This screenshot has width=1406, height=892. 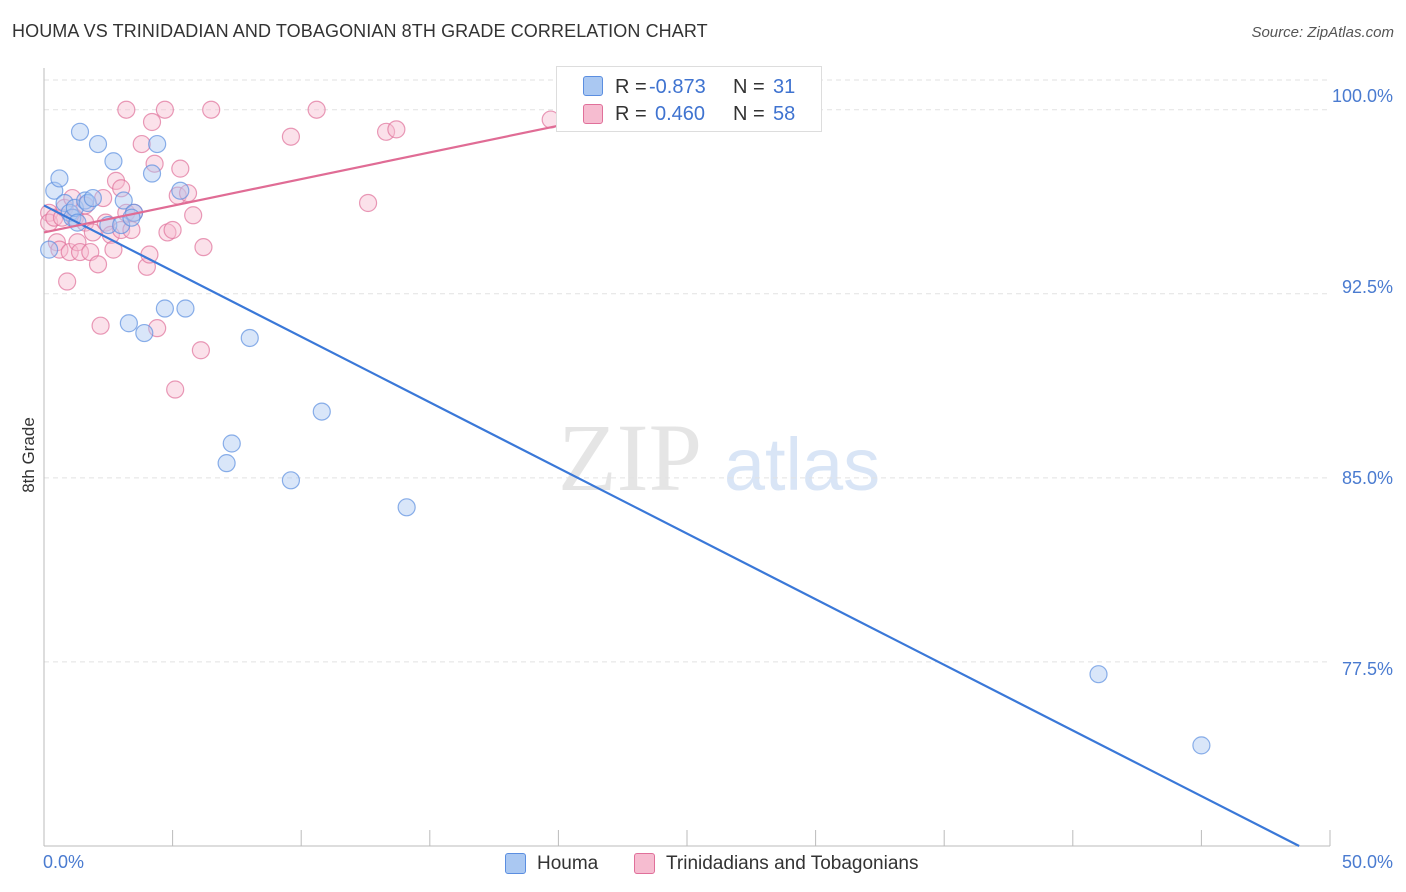 I want to click on legend-r-value-trinidadians: 0.460, so click(x=680, y=114).